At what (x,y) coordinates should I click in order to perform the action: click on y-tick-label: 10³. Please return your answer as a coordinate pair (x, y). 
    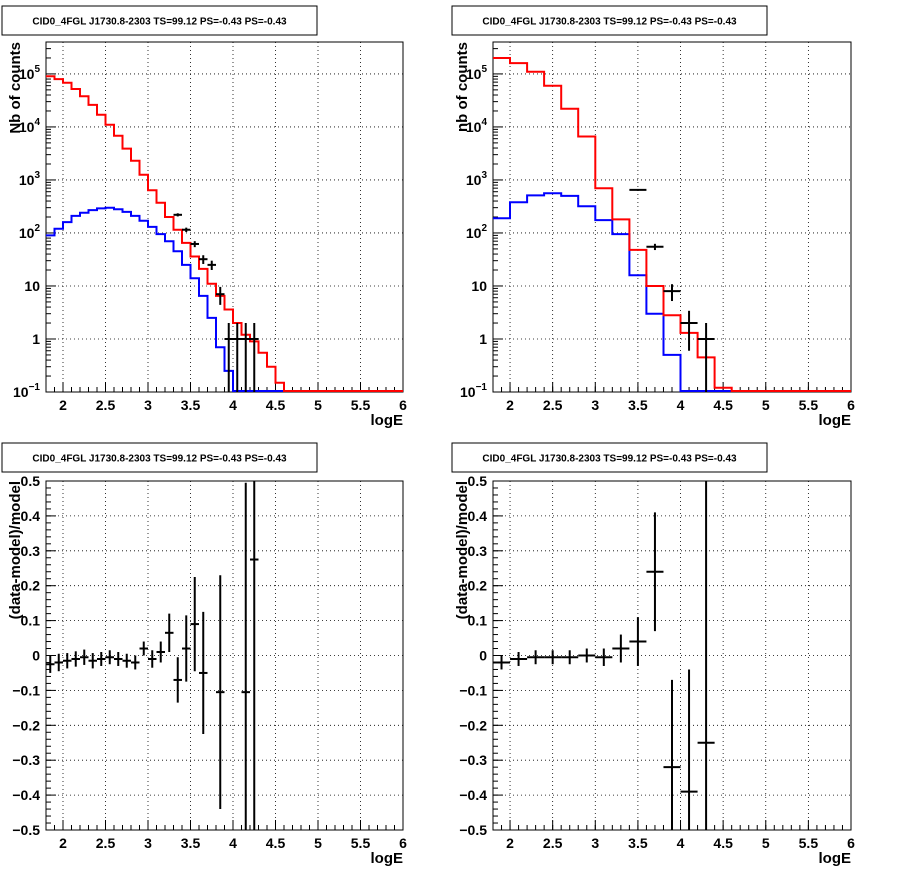
    Looking at the image, I should click on (477, 179).